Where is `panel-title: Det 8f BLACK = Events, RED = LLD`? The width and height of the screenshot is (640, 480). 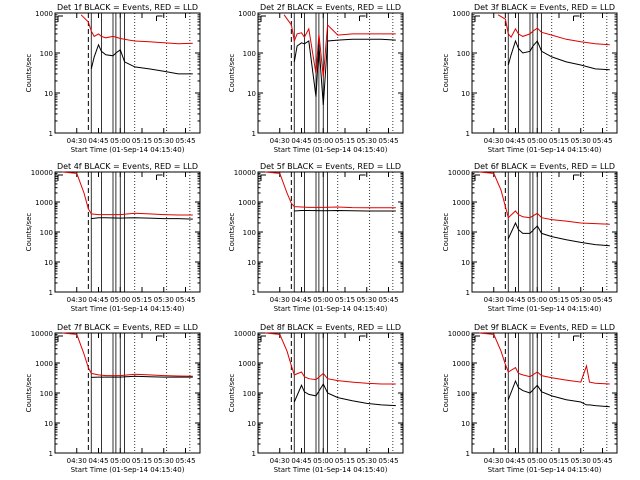 panel-title: Det 8f BLACK = Events, RED = LLD is located at coordinates (330, 327).